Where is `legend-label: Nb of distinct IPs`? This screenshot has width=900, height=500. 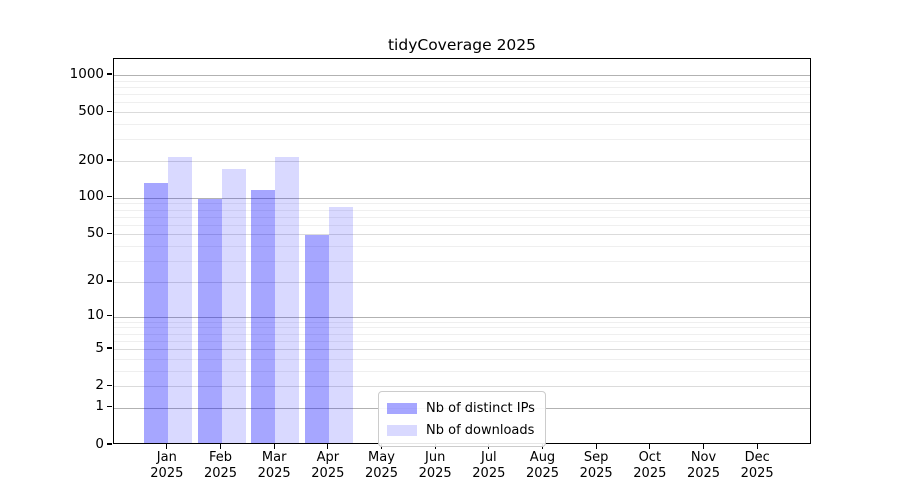
legend-label: Nb of distinct IPs is located at coordinates (480, 408).